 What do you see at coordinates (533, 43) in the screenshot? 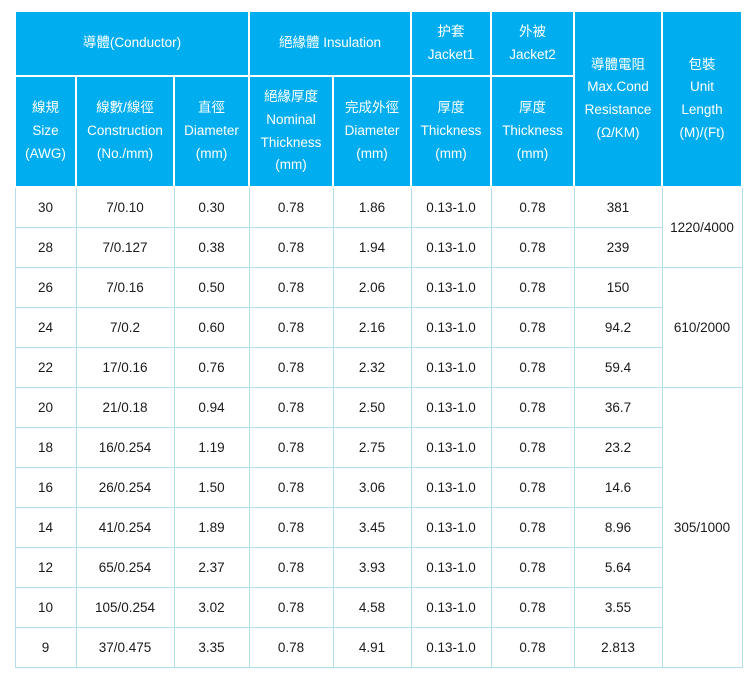
I see `header-group-jacket2: 外被 Jacket2` at bounding box center [533, 43].